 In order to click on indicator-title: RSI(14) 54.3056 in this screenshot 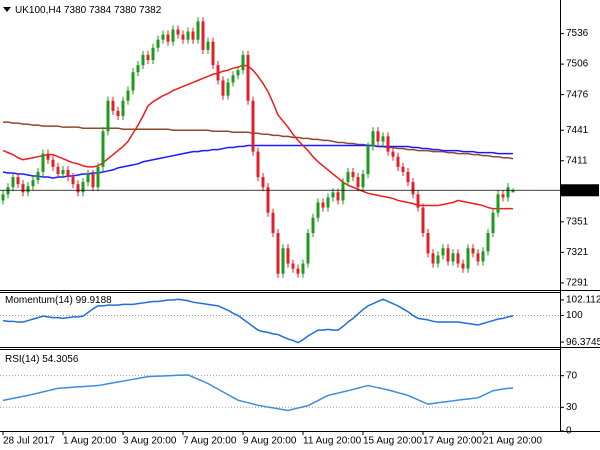, I will do `click(42, 359)`.